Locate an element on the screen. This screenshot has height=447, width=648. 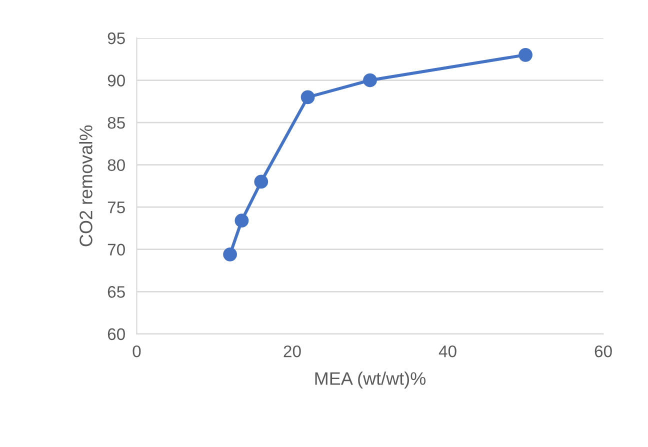
x-tick-label: 20 is located at coordinates (292, 351).